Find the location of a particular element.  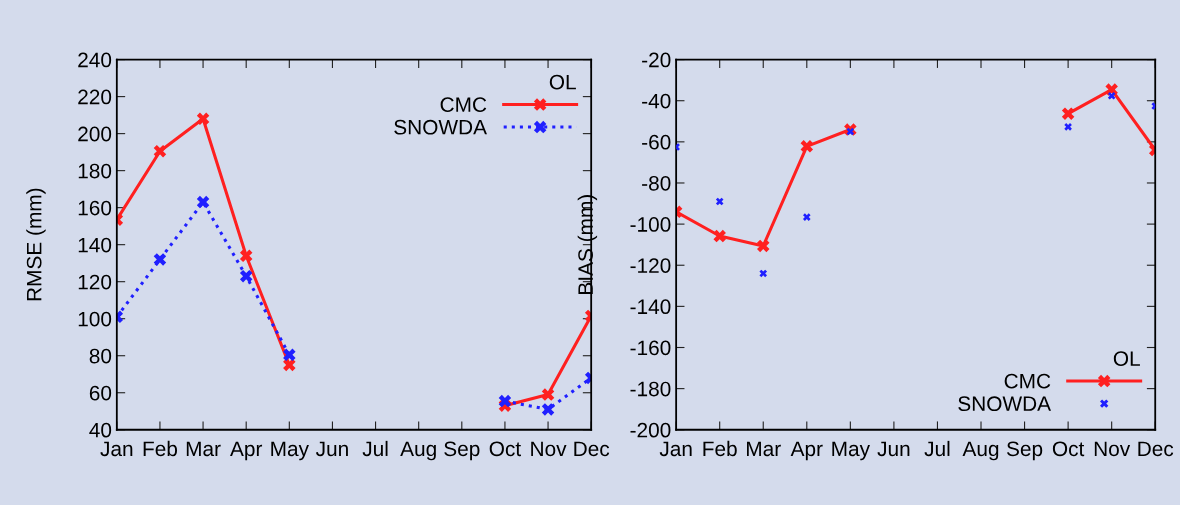

y-tick-label: -180 is located at coordinates (650, 389).